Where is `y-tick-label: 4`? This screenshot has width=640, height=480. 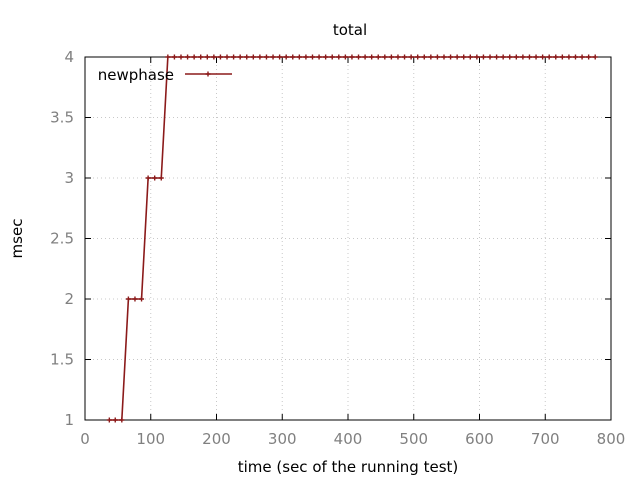
y-tick-label: 4 is located at coordinates (69, 57).